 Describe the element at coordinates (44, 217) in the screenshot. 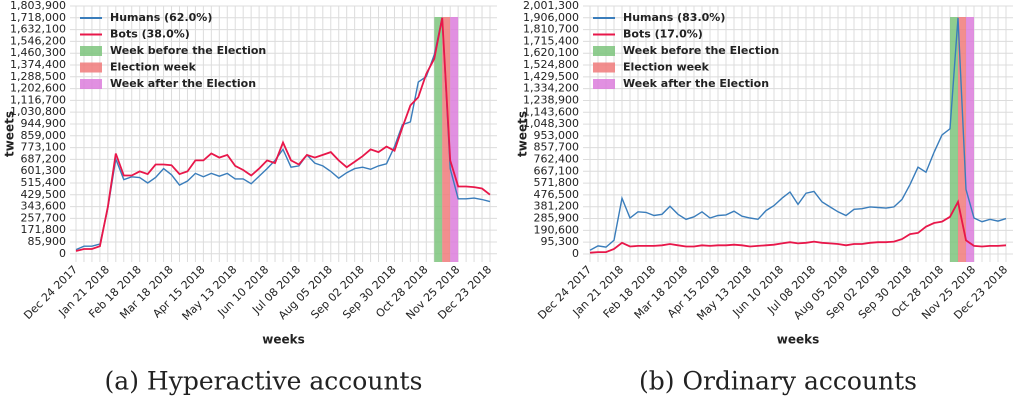

I see `y-tick-label: 257,700` at that location.